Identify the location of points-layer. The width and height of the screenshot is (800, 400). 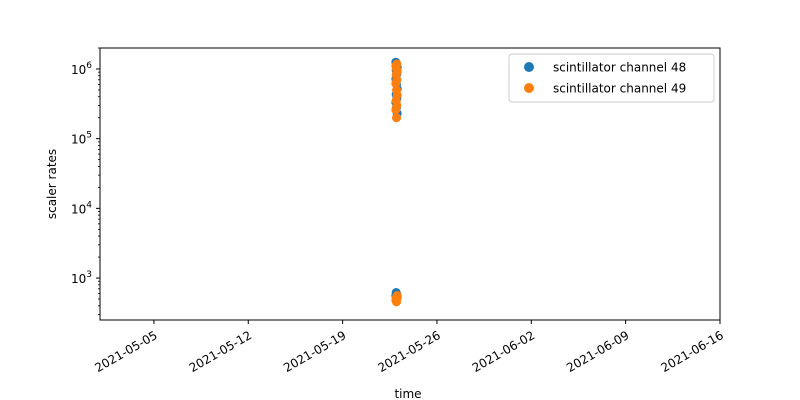
(396, 182).